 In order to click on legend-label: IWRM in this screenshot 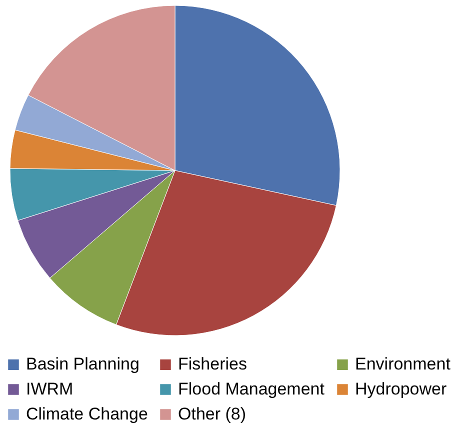, I will do `click(50, 389)`.